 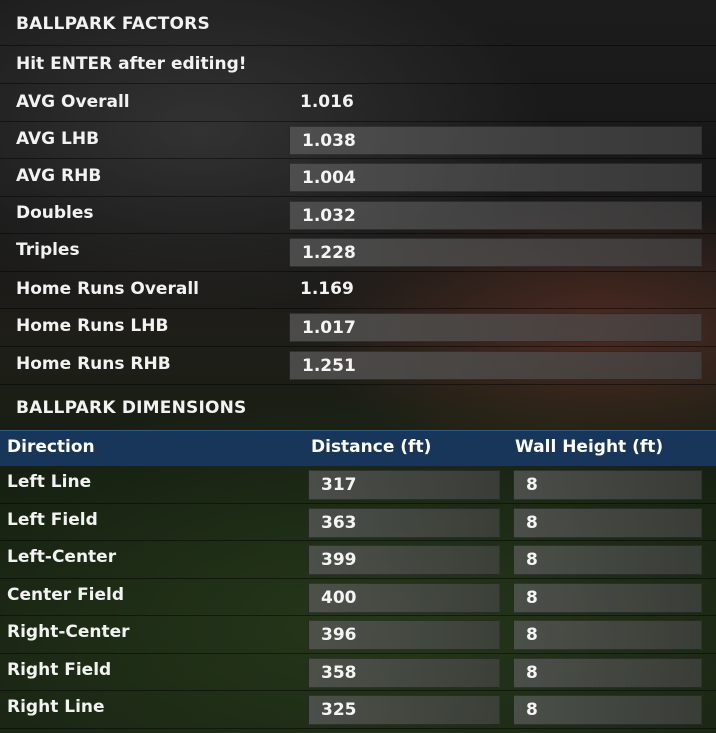 What do you see at coordinates (49, 482) in the screenshot?
I see `direction-label: Left Line` at bounding box center [49, 482].